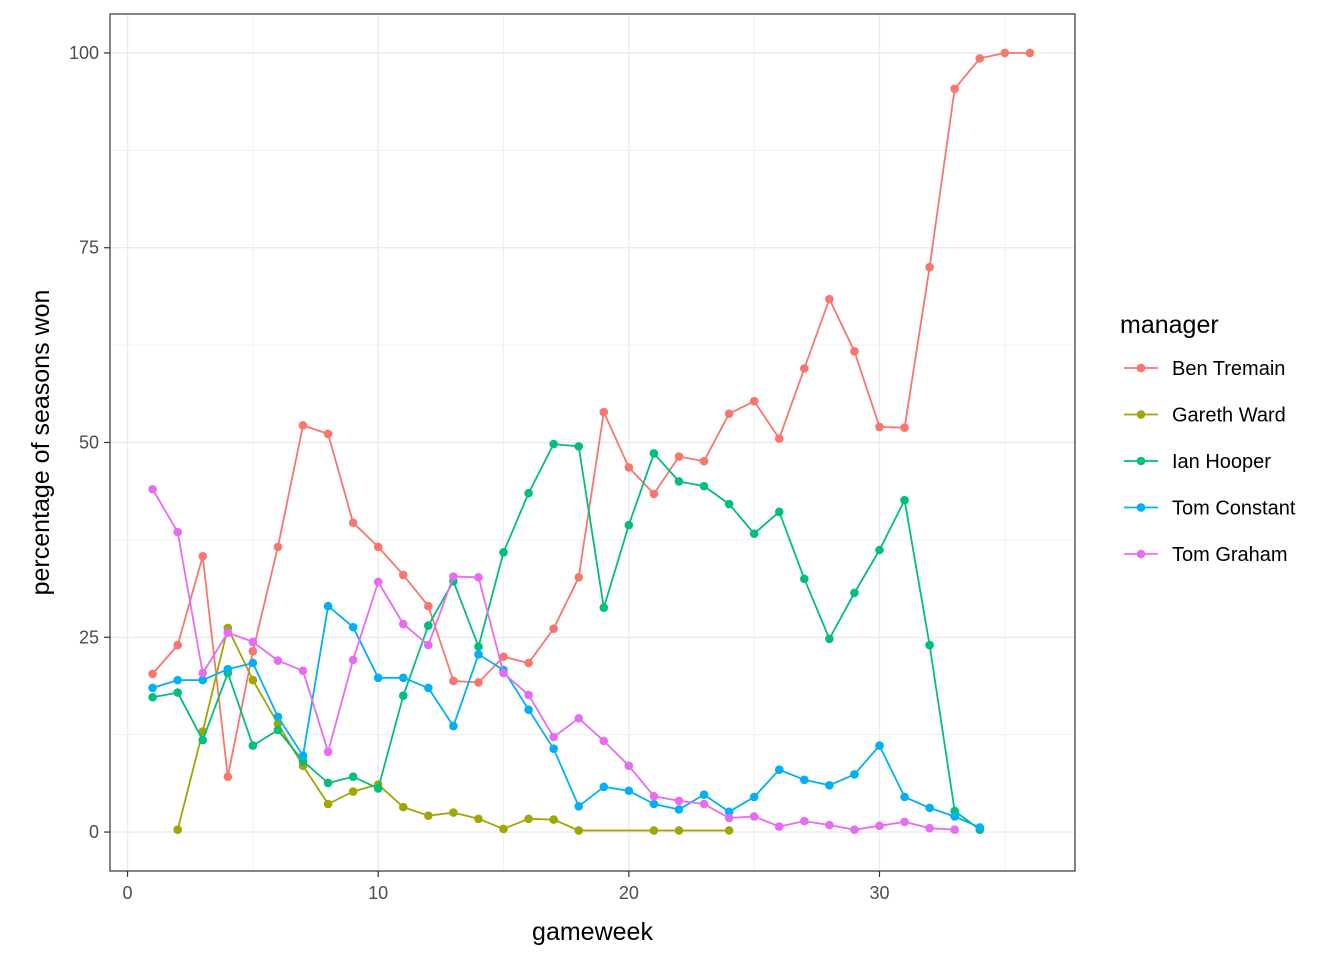 The width and height of the screenshot is (1344, 960). Describe the element at coordinates (41, 443) in the screenshot. I see `y-axis-title: percentage of seasons won` at that location.